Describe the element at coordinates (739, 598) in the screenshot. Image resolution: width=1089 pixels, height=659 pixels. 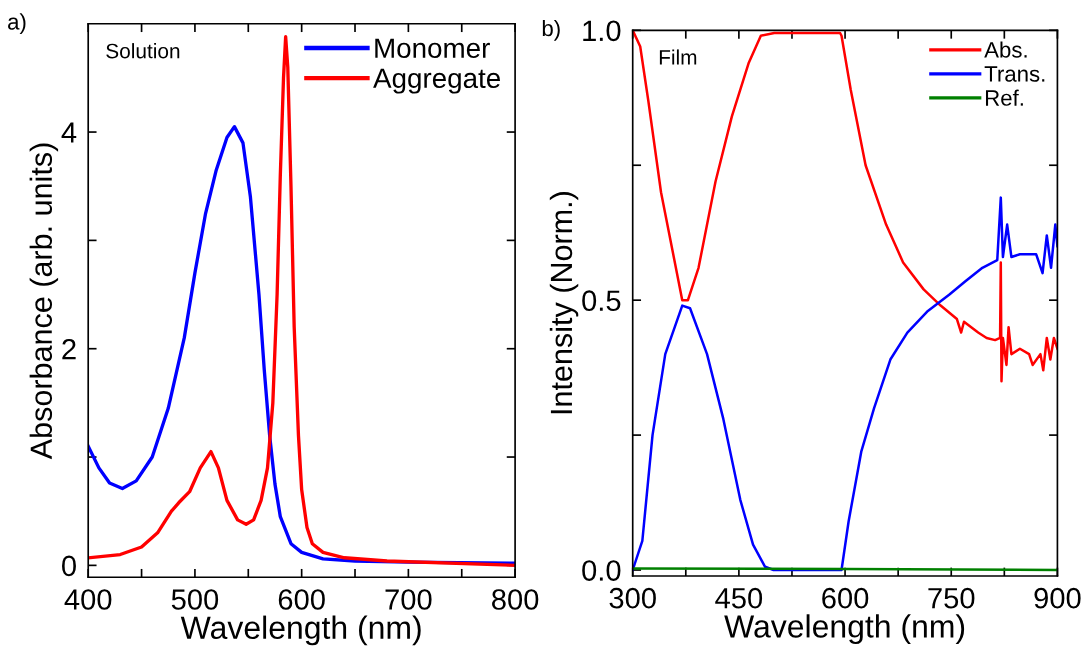
I see `x-tick-label: 450` at that location.